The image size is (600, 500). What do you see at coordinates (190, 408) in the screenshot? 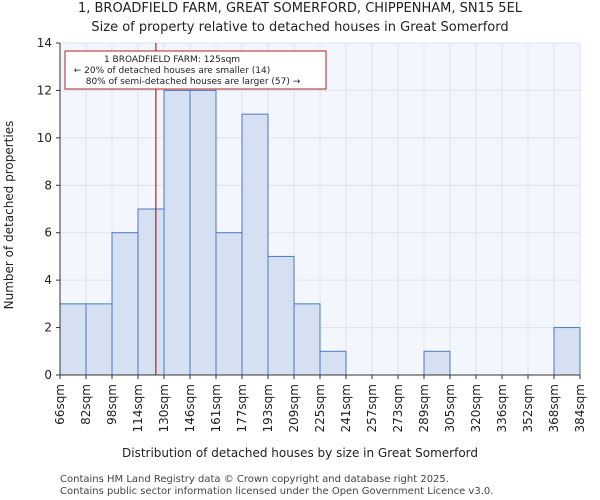
I see `x-tick-label: 146sqm` at bounding box center [190, 408].